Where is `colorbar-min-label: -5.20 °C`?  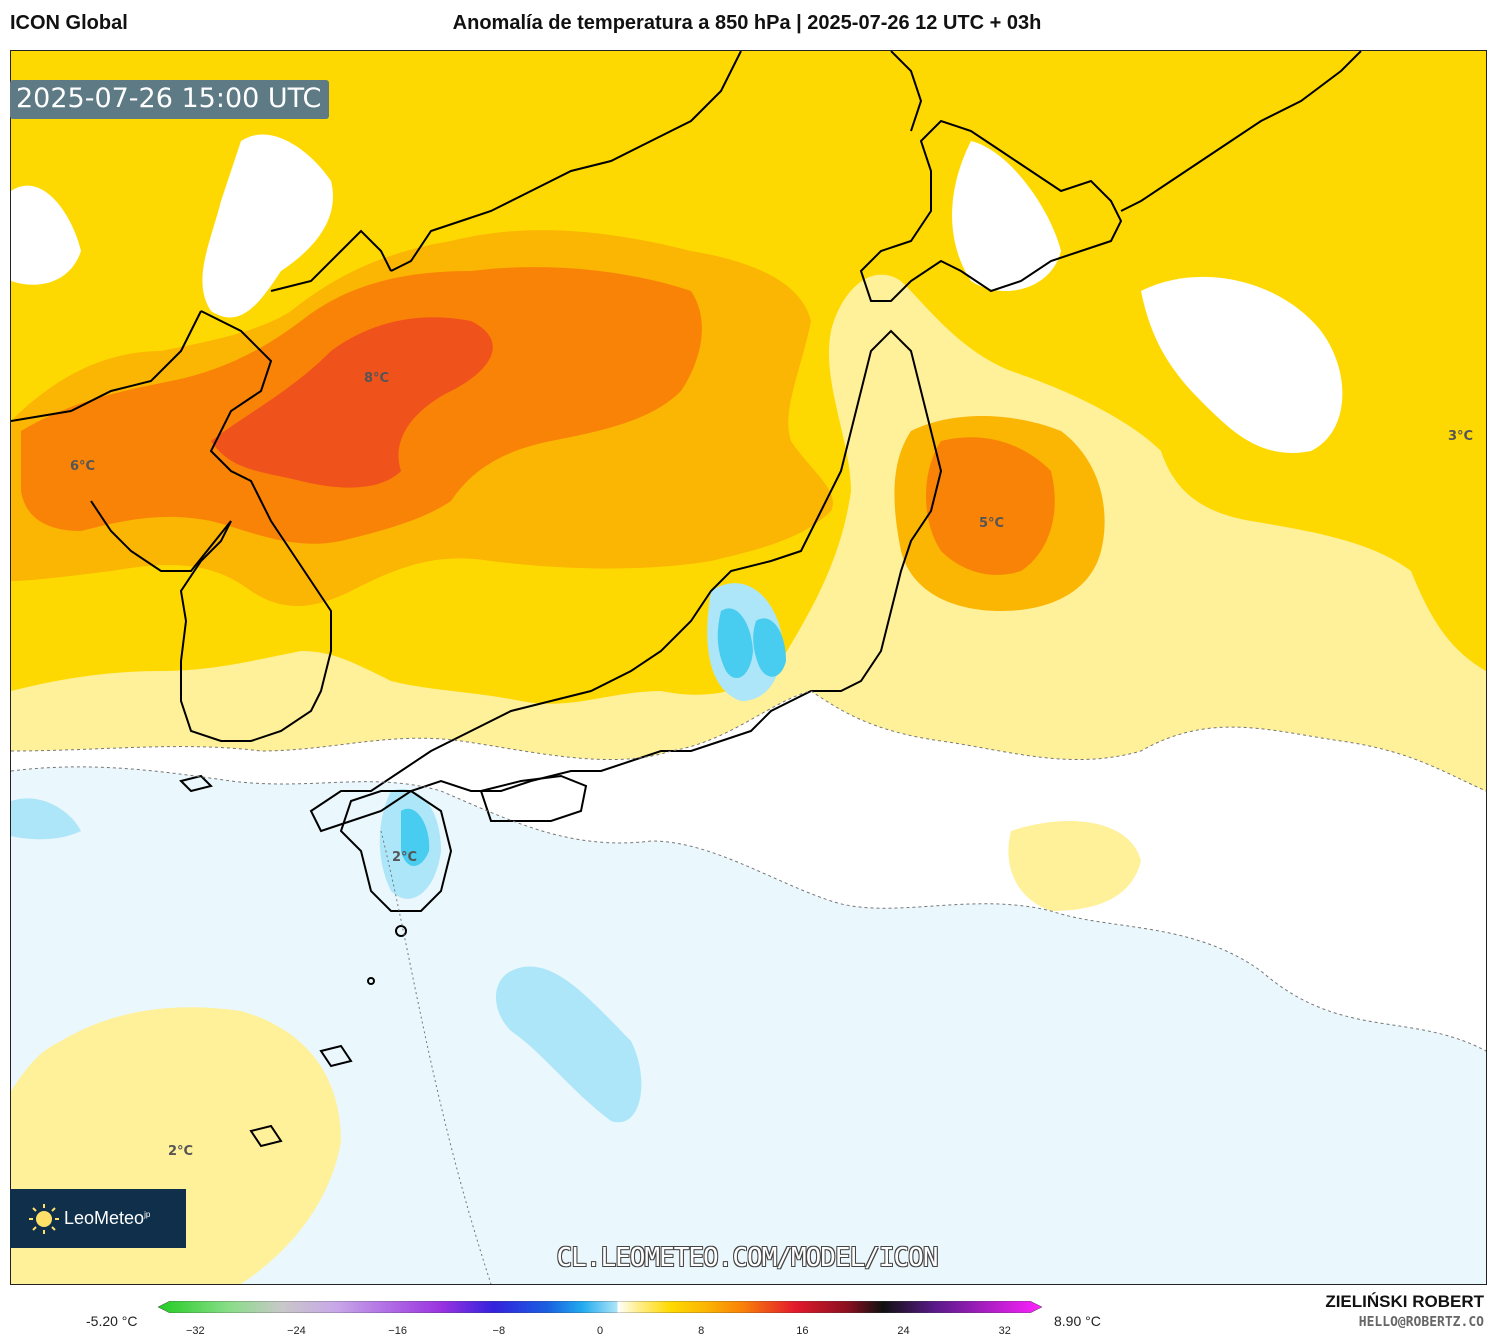 colorbar-min-label: -5.20 °C is located at coordinates (112, 1321).